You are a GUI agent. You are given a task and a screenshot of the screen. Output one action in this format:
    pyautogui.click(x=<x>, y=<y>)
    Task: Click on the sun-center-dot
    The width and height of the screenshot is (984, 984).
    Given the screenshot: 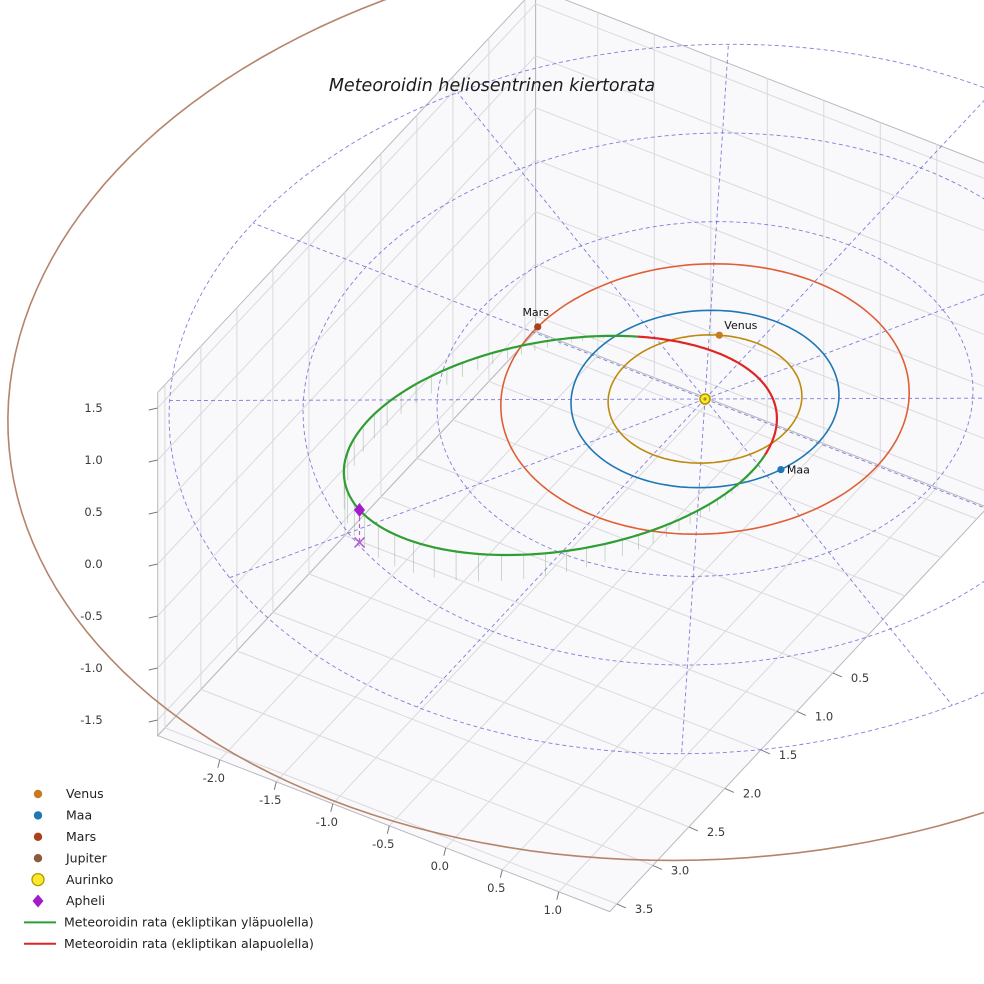 What is the action you would take?
    pyautogui.click(x=705, y=399)
    